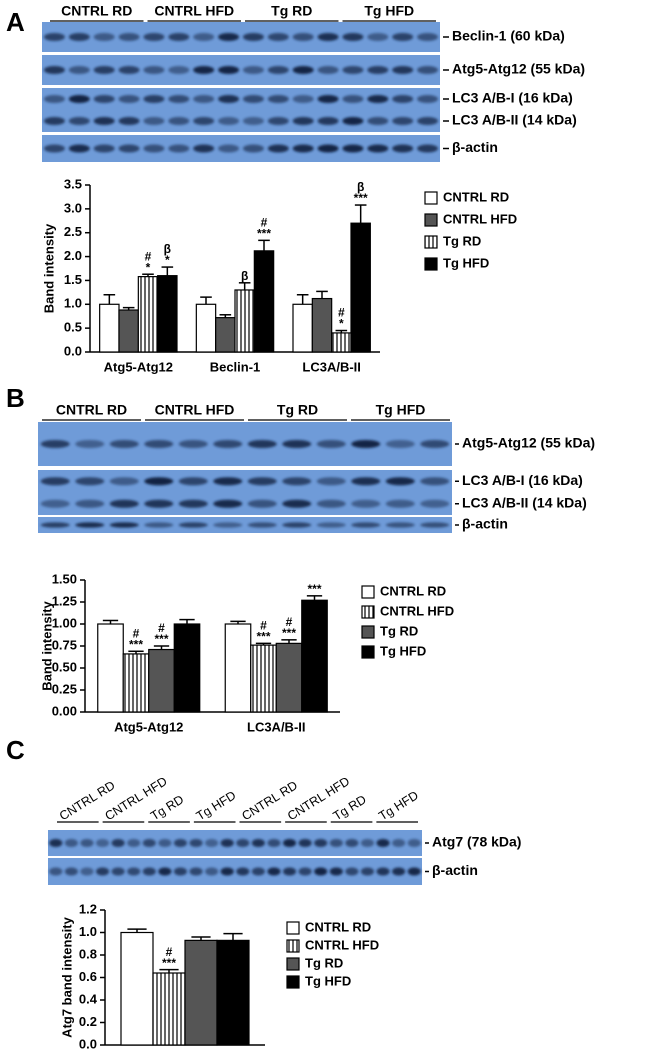 The height and width of the screenshot is (1050, 645). I want to click on group-label: Tg HFD, so click(398, 805).